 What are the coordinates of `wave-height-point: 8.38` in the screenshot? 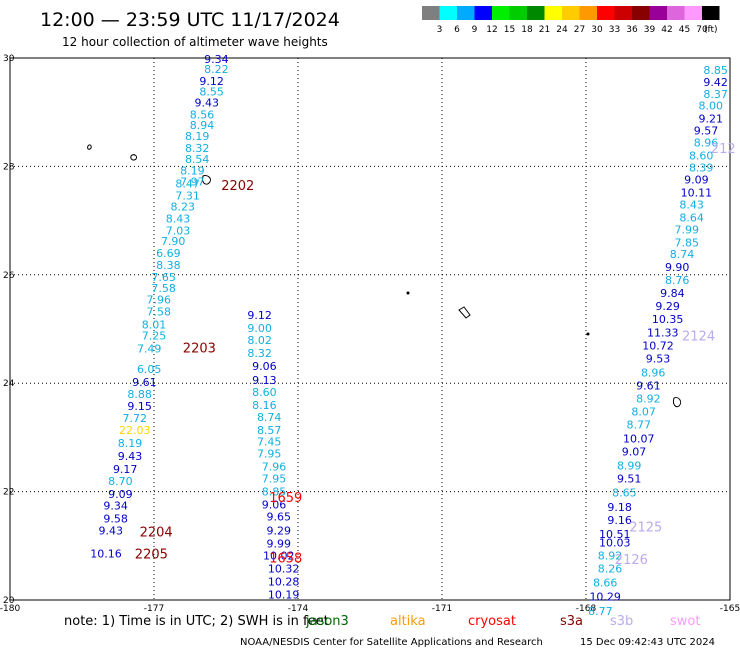 It's located at (168, 265).